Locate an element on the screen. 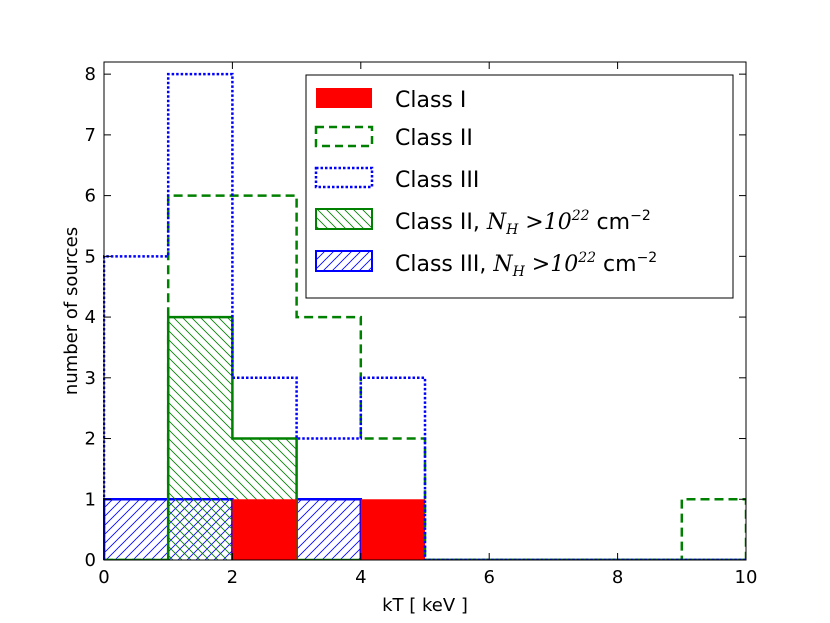  x-tick-label: 8 is located at coordinates (617, 577).